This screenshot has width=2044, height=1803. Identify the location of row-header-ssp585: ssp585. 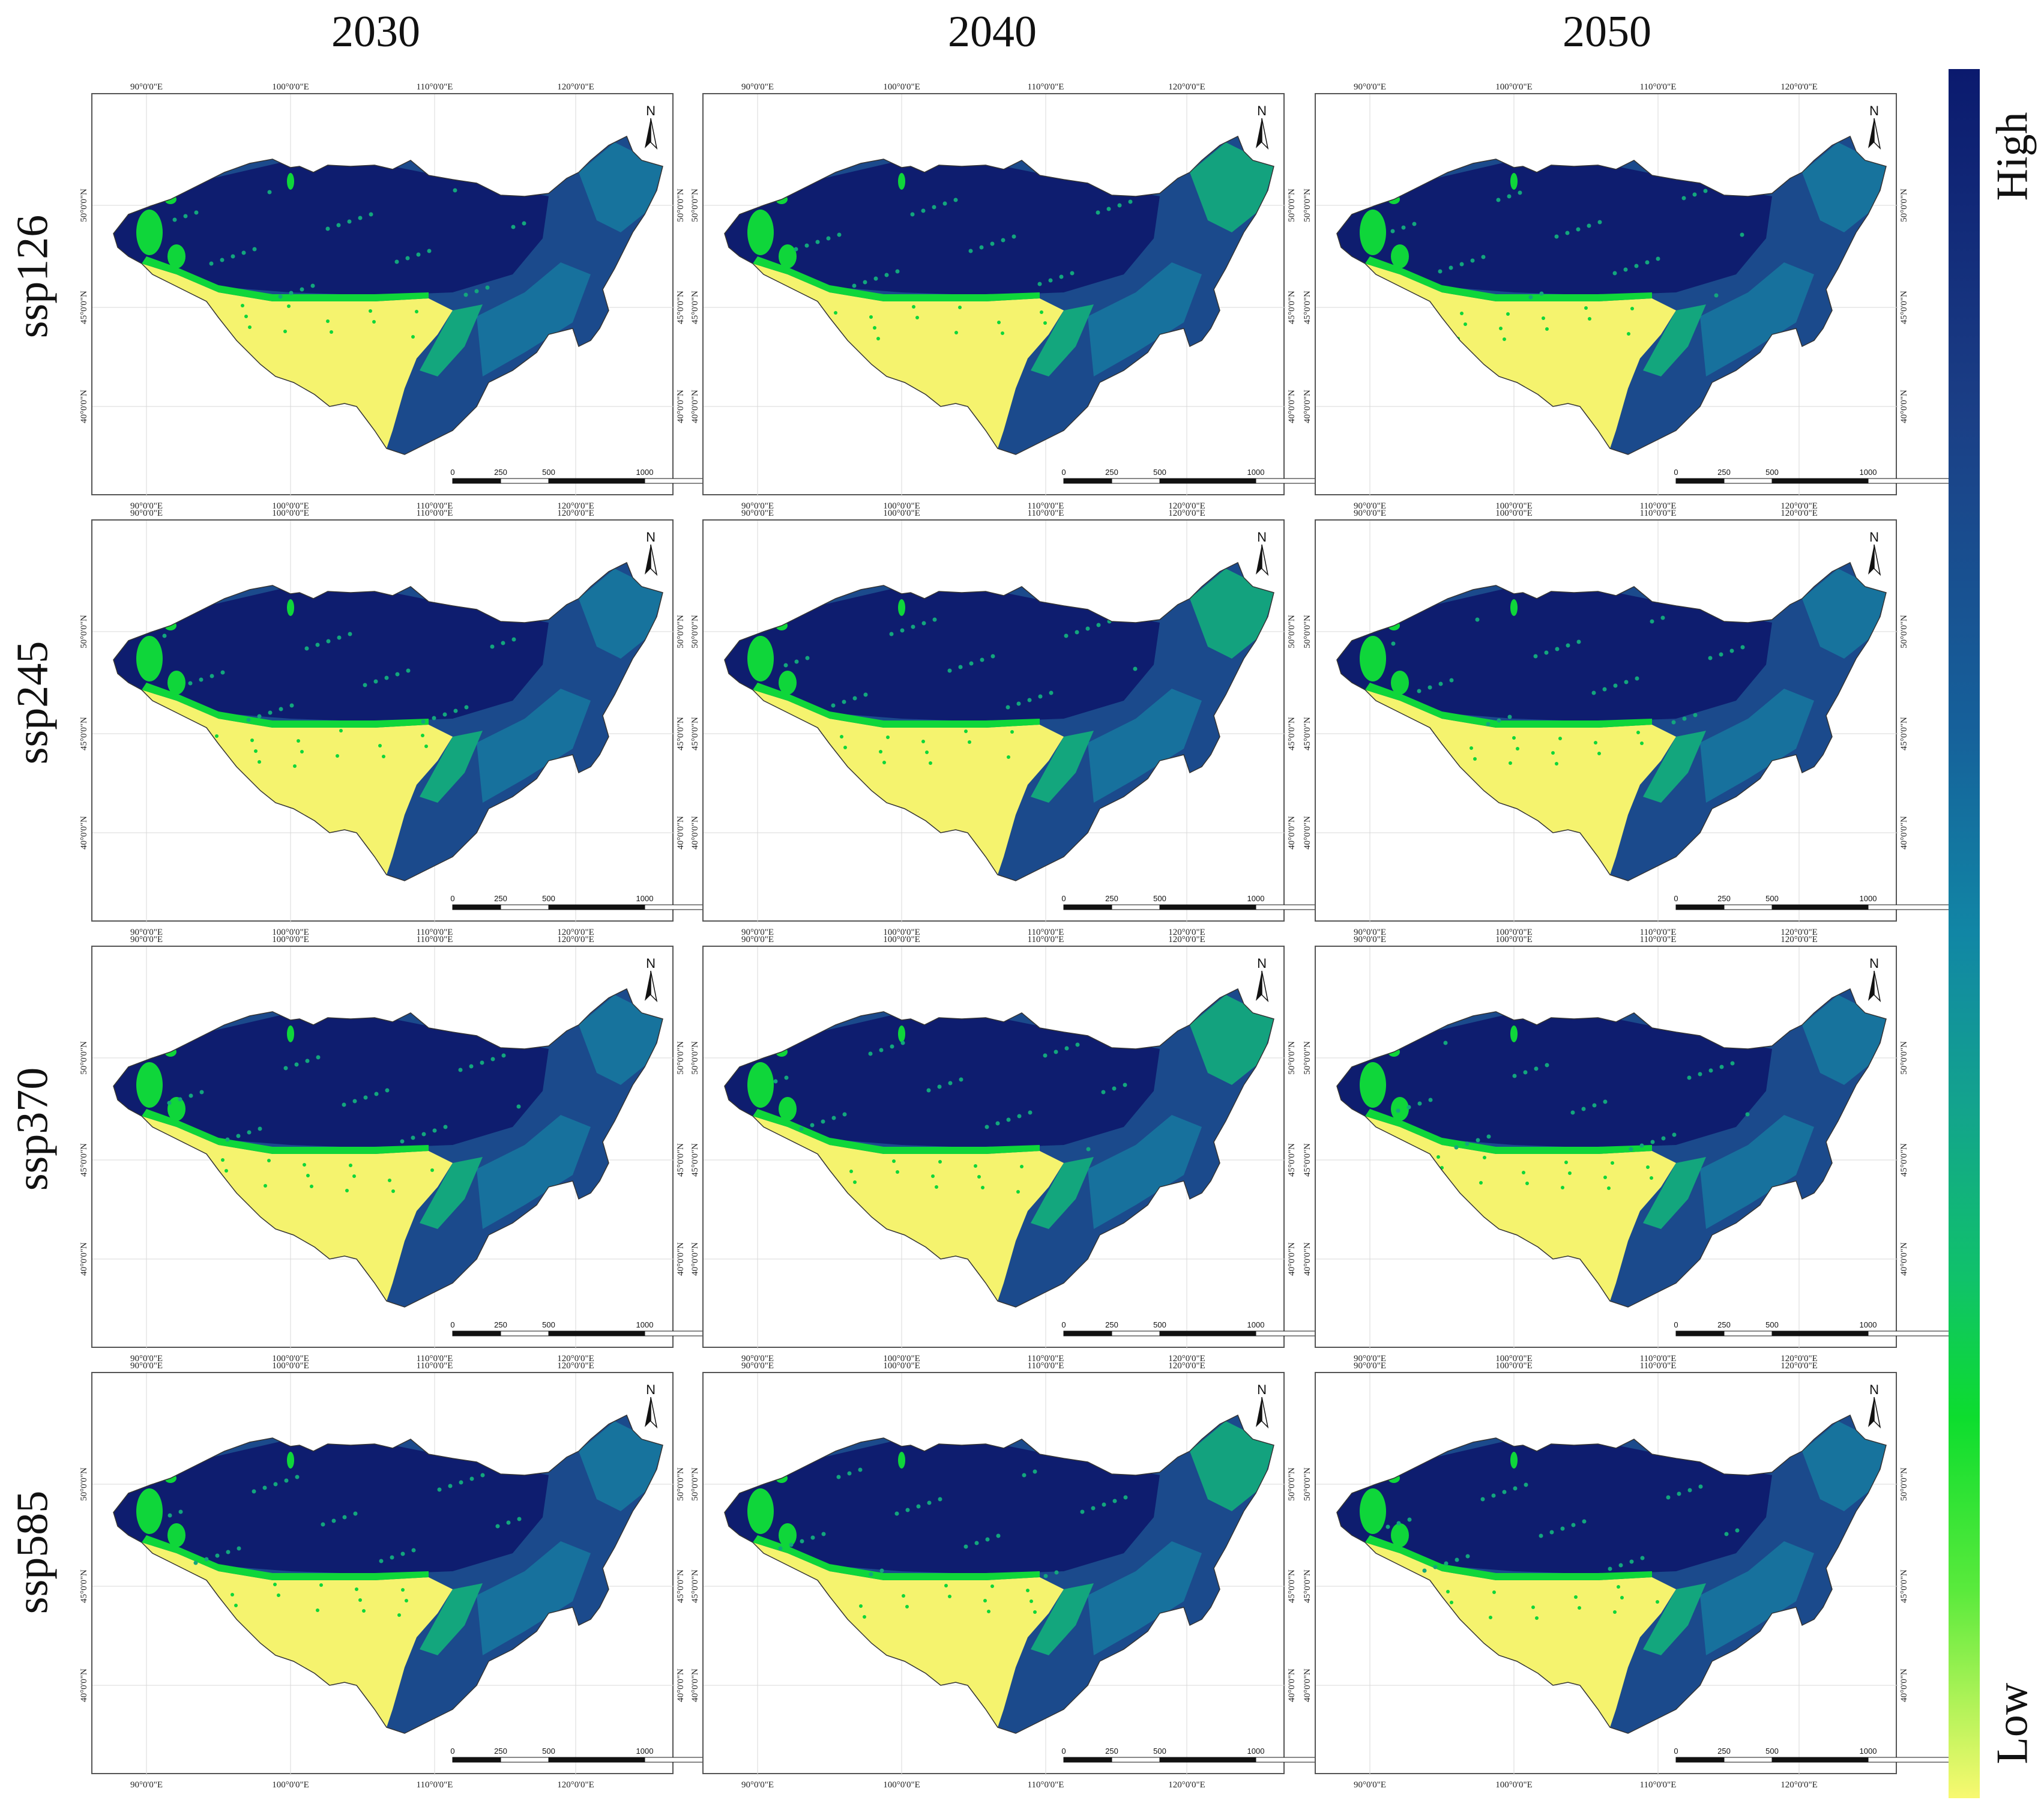
(33, 1552).